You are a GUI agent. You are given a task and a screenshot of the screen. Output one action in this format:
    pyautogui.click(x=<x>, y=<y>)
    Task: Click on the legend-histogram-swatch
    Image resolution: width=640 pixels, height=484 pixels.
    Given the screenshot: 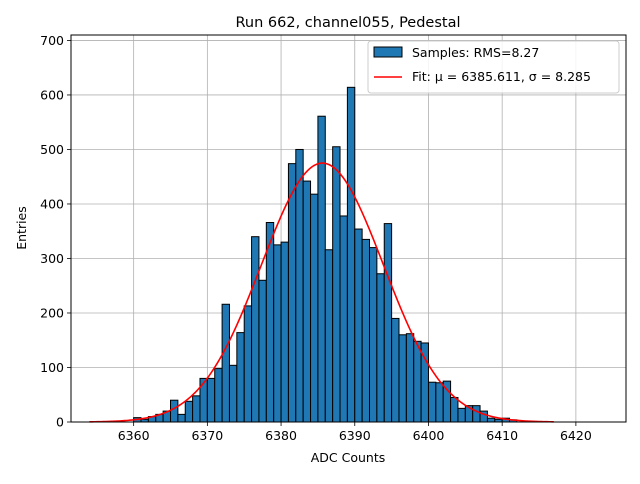 What is the action you would take?
    pyautogui.click(x=388, y=52)
    